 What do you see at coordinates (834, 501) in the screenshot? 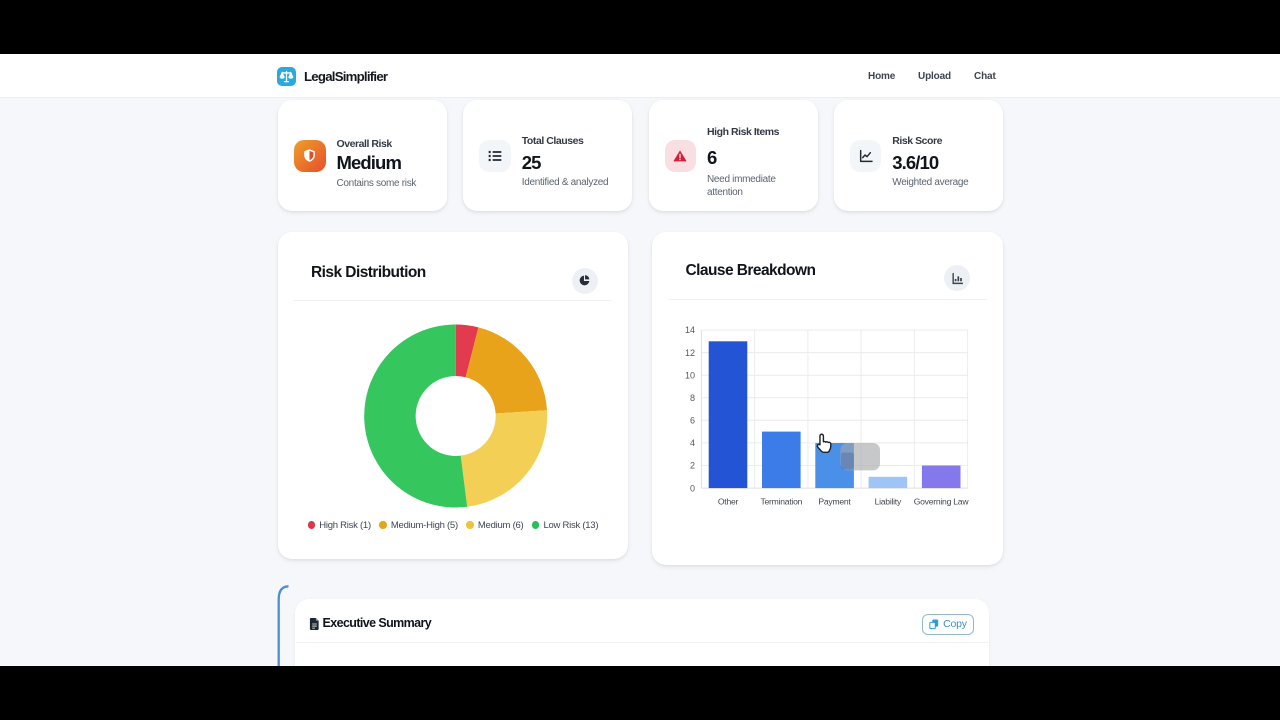
I see `svg-text: Payment` at bounding box center [834, 501].